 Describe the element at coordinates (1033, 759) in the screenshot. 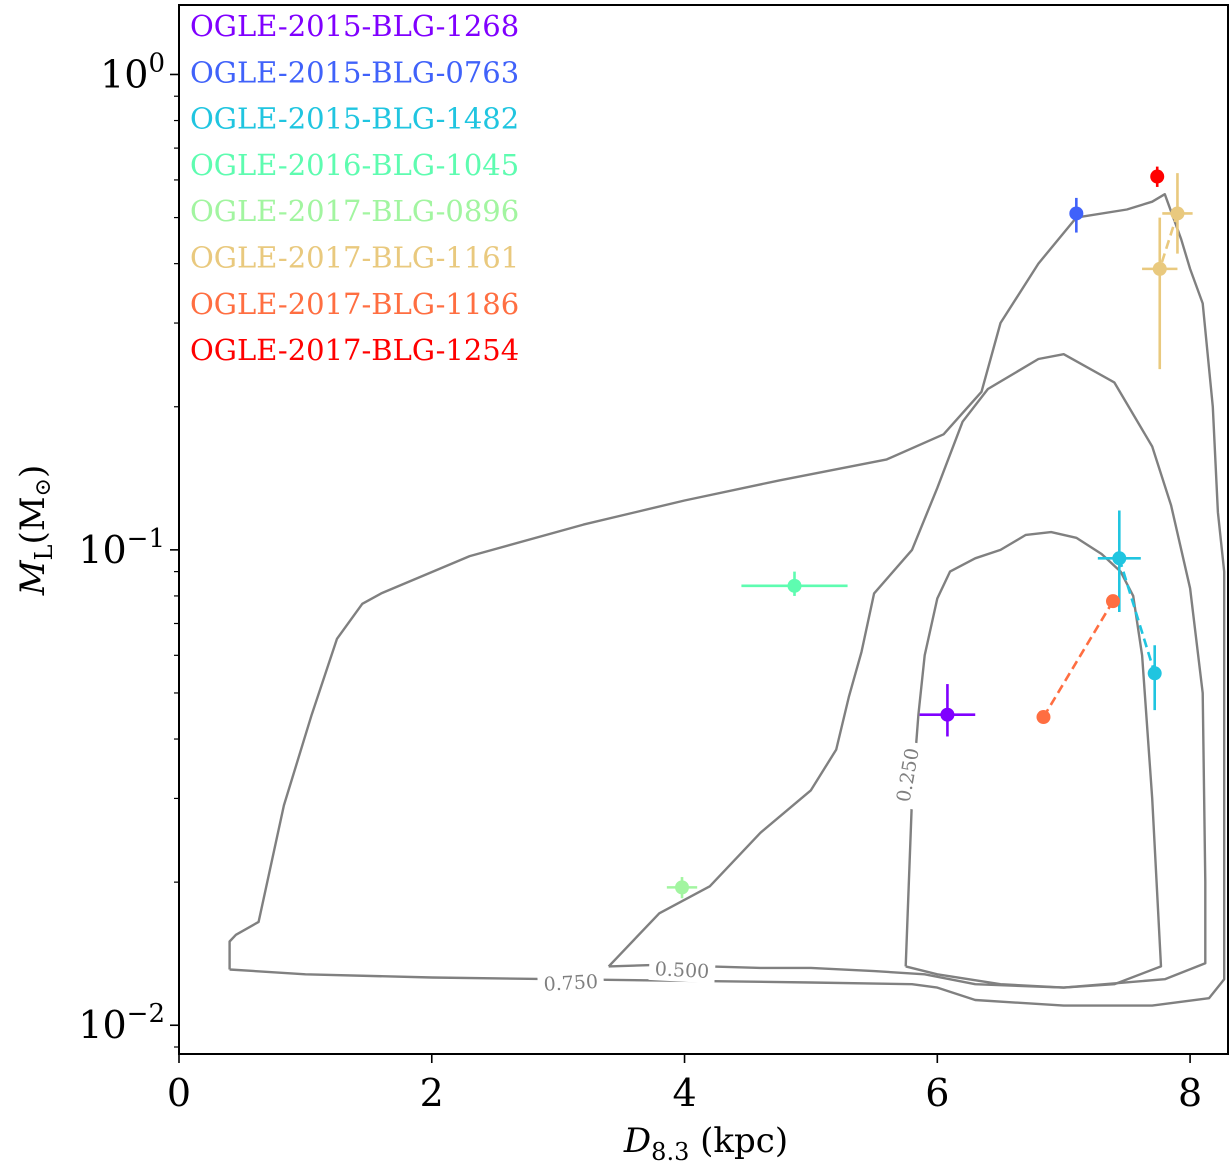

I see `contour-line` at that location.